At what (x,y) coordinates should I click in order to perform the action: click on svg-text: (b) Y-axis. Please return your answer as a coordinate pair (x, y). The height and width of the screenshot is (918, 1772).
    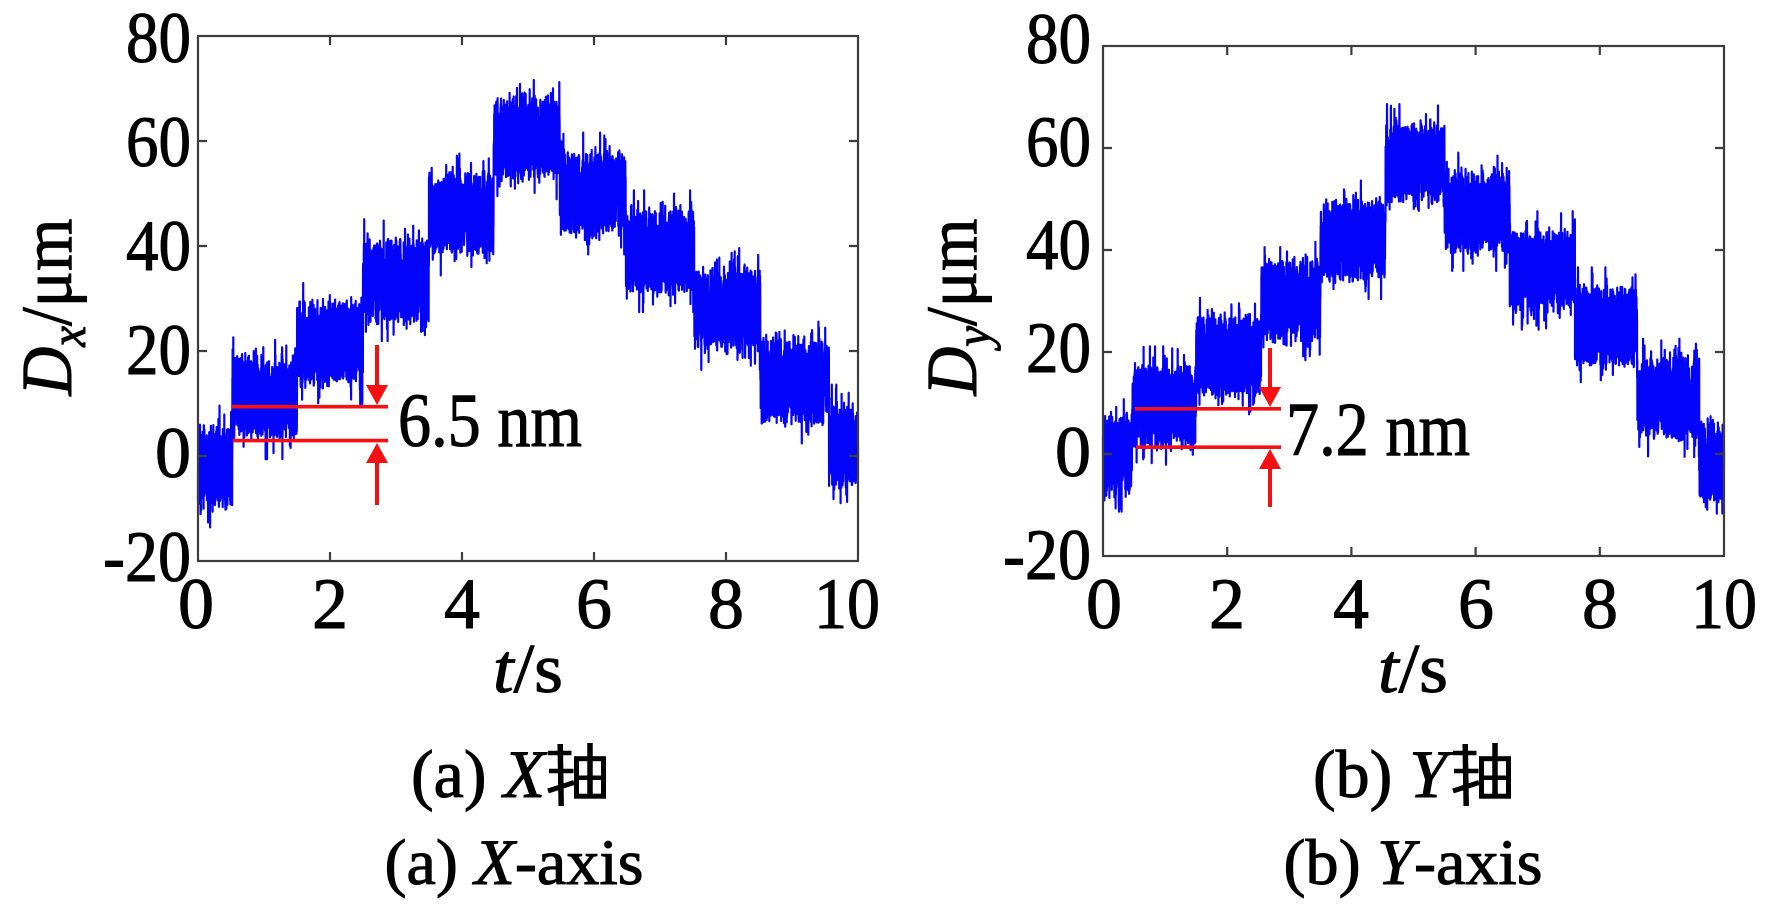
    Looking at the image, I should click on (1413, 863).